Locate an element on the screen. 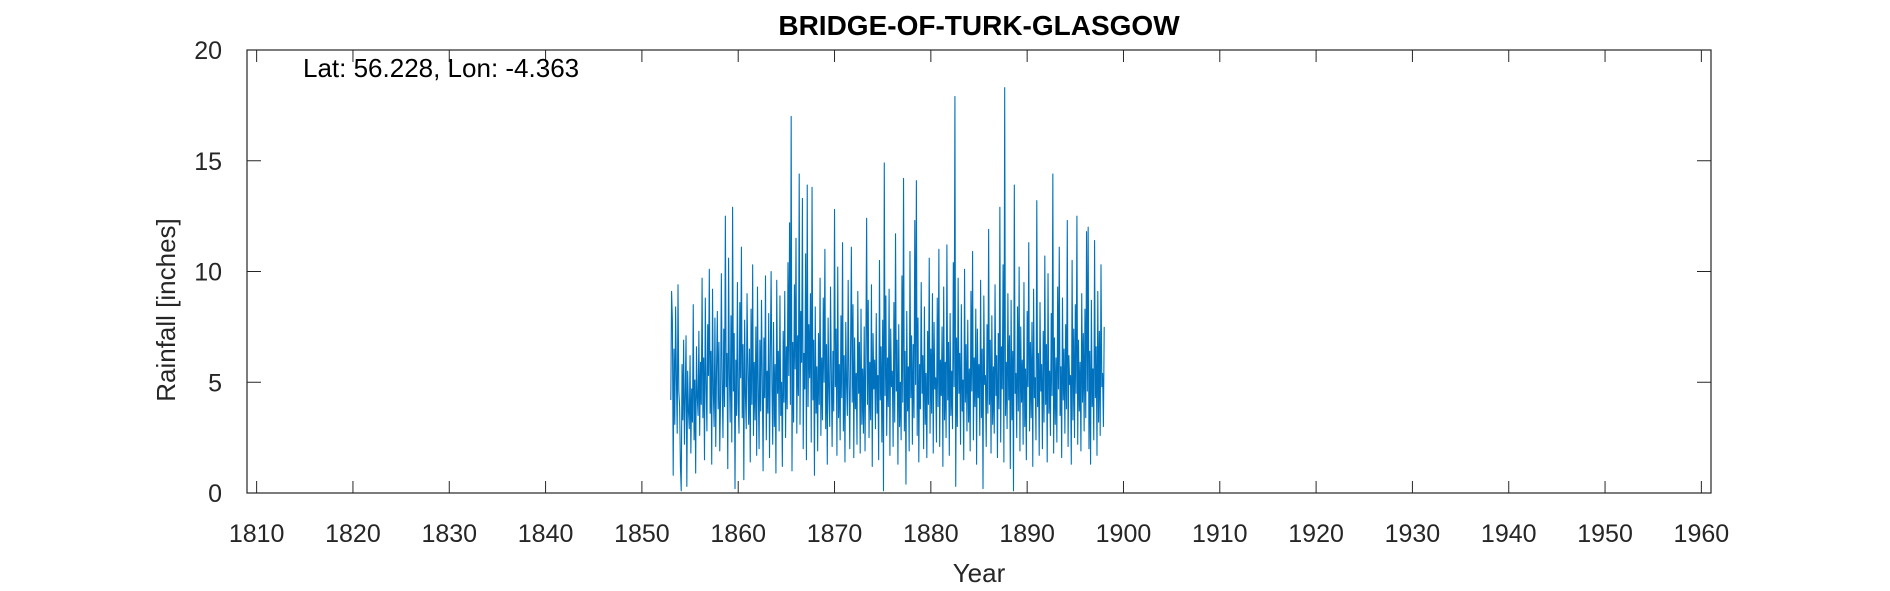 Image resolution: width=1890 pixels, height=591 pixels. x-axis-label: Year is located at coordinates (979, 573).